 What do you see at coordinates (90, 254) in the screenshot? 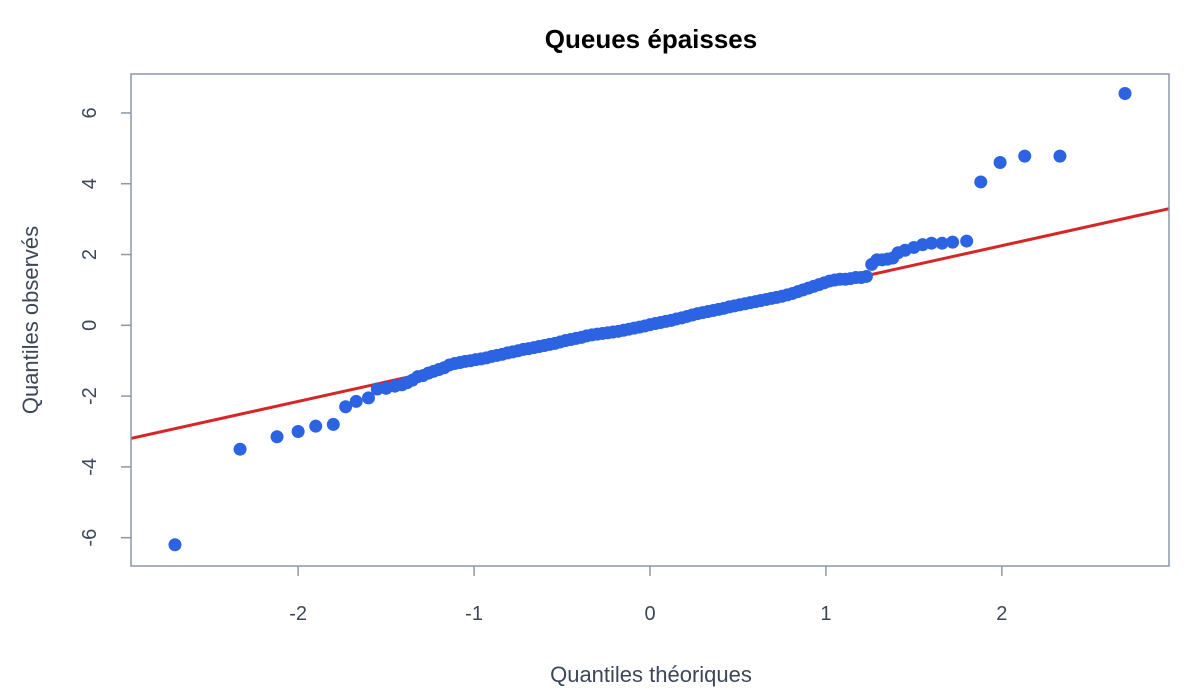
I see `y-tick-label: 2` at bounding box center [90, 254].